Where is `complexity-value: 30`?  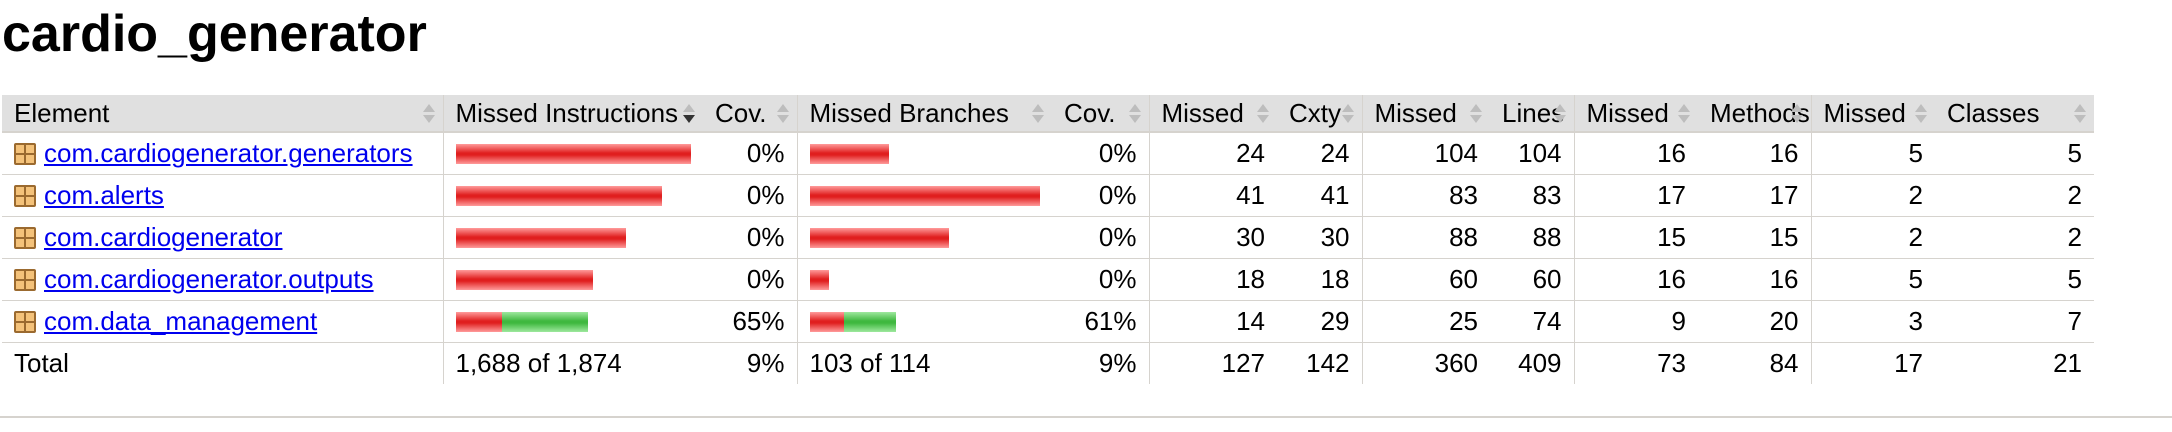
complexity-value: 30 is located at coordinates (1319, 237).